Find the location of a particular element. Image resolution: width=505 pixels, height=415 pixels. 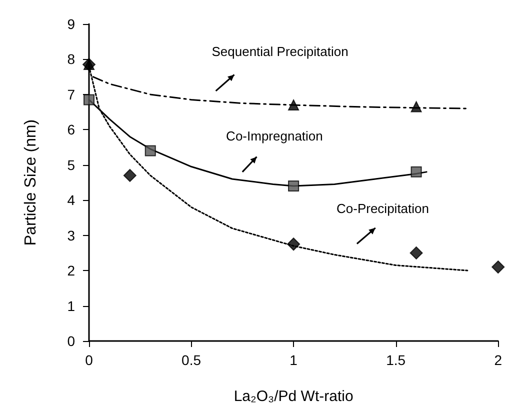

y-tick-label: 3 is located at coordinates (71, 235).